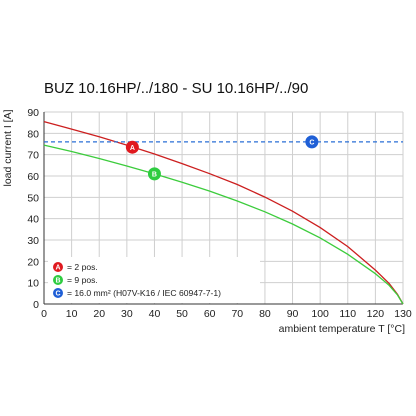 The image size is (416, 416). Describe the element at coordinates (176, 88) in the screenshot. I see `chart-title: BUZ 10.16HP/../180 - SU 10.16HP/../90` at that location.